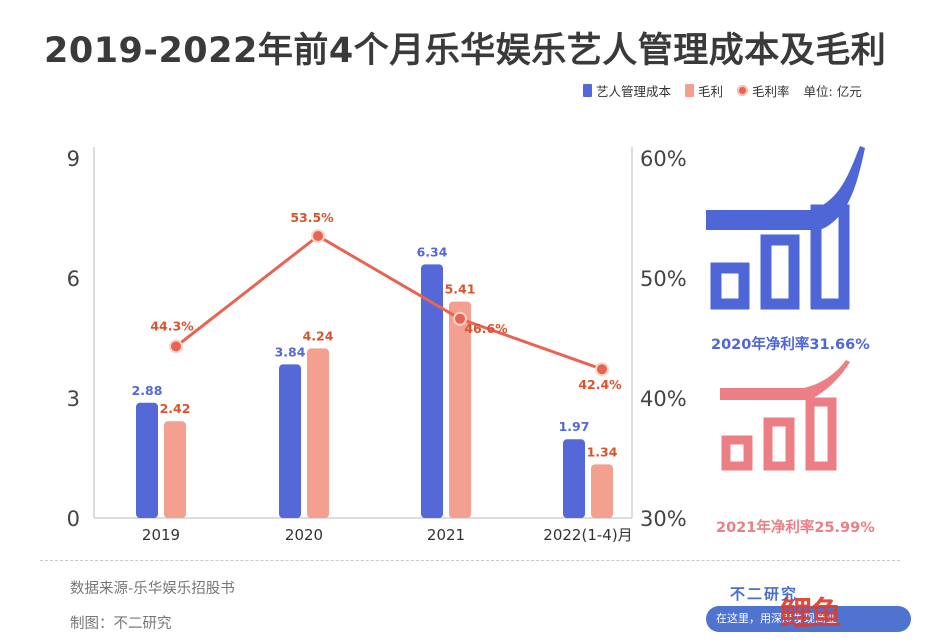 This screenshot has height=644, width=940. I want to click on legend-unit: 单位: 亿元, so click(832, 91).